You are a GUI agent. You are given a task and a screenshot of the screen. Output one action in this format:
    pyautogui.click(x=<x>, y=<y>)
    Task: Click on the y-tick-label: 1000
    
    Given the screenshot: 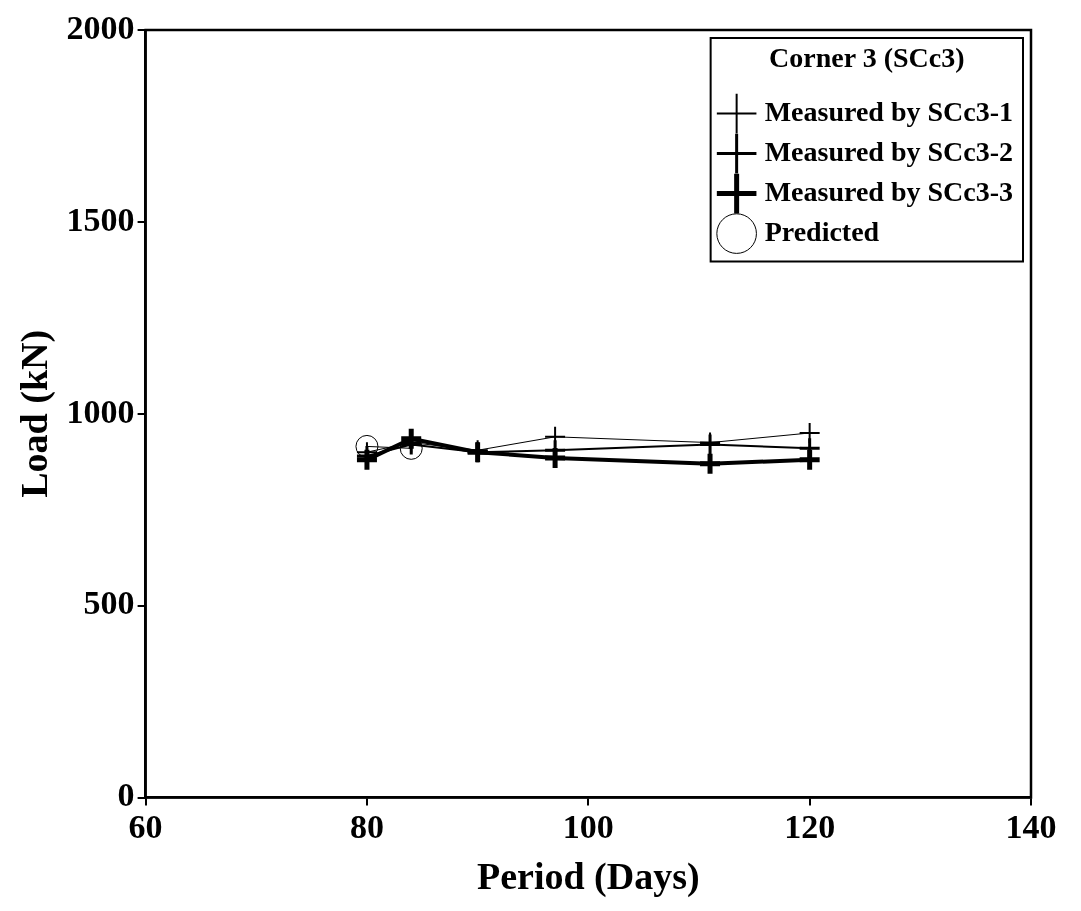 What is the action you would take?
    pyautogui.click(x=100, y=411)
    